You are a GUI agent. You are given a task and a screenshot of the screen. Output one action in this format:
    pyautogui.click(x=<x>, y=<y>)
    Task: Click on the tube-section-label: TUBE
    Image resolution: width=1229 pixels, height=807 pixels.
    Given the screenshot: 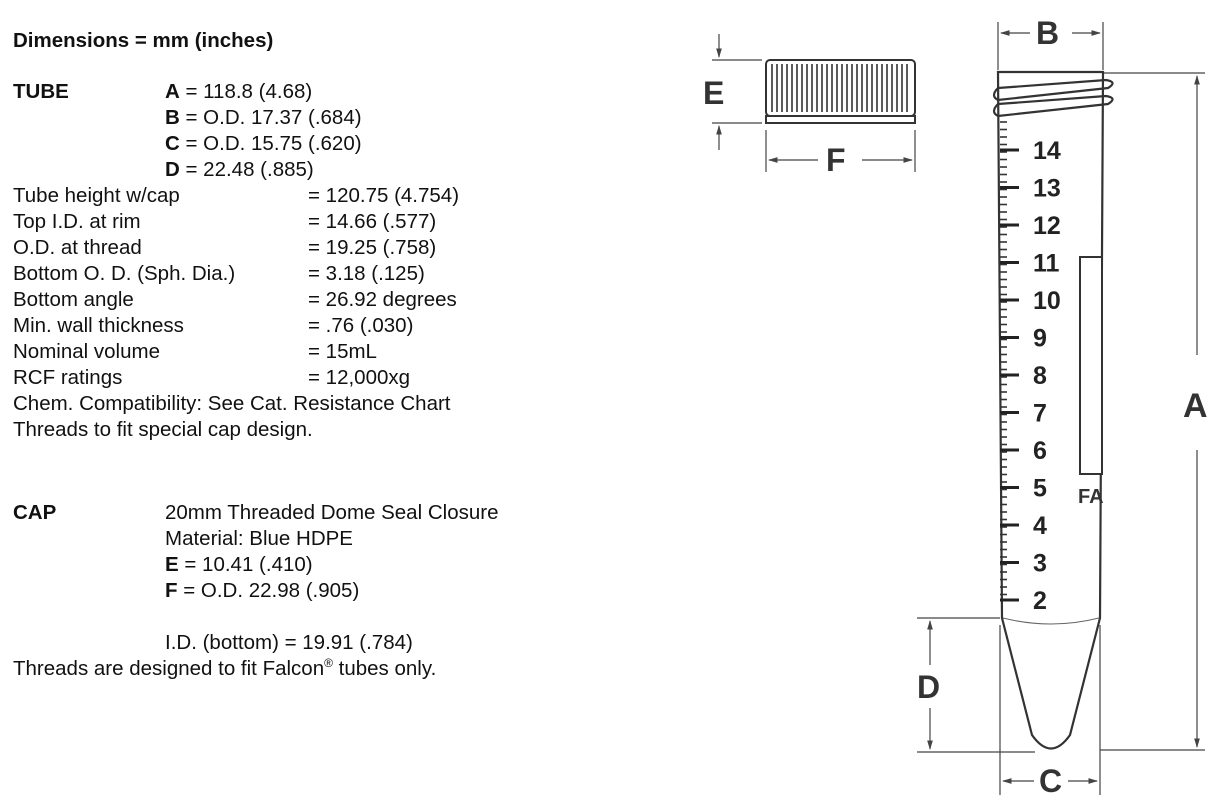 What is the action you would take?
    pyautogui.click(x=41, y=91)
    